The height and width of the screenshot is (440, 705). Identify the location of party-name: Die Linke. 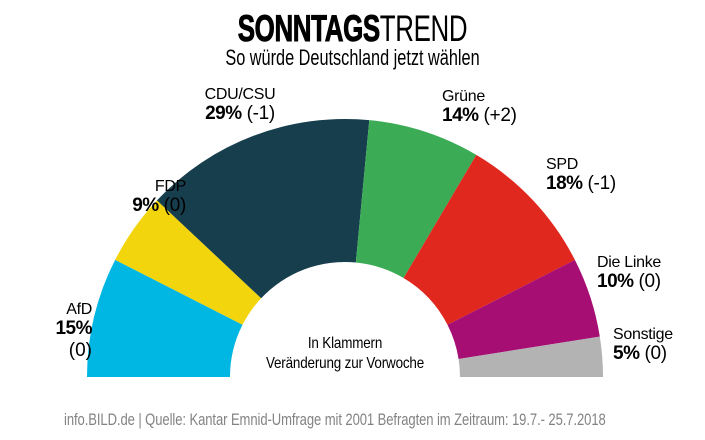
(629, 262).